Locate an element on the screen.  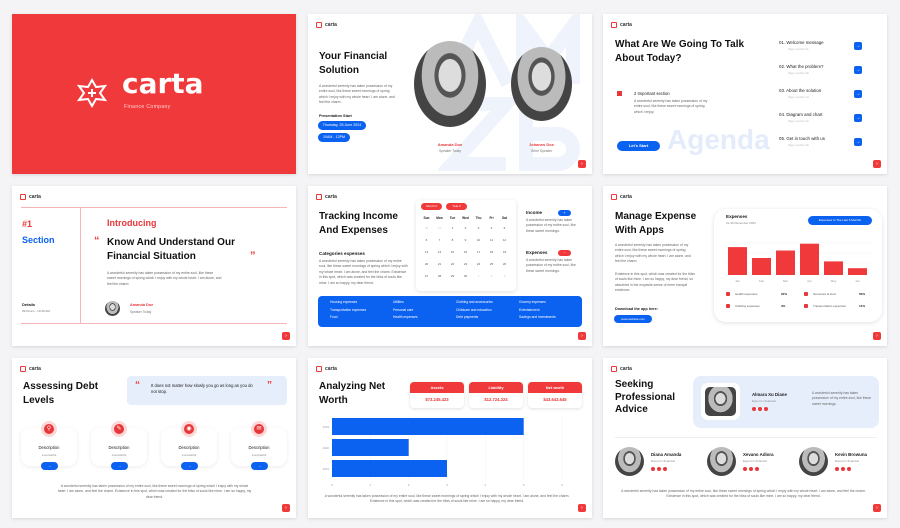
chat-icon: ✉ is located at coordinates (259, 429).